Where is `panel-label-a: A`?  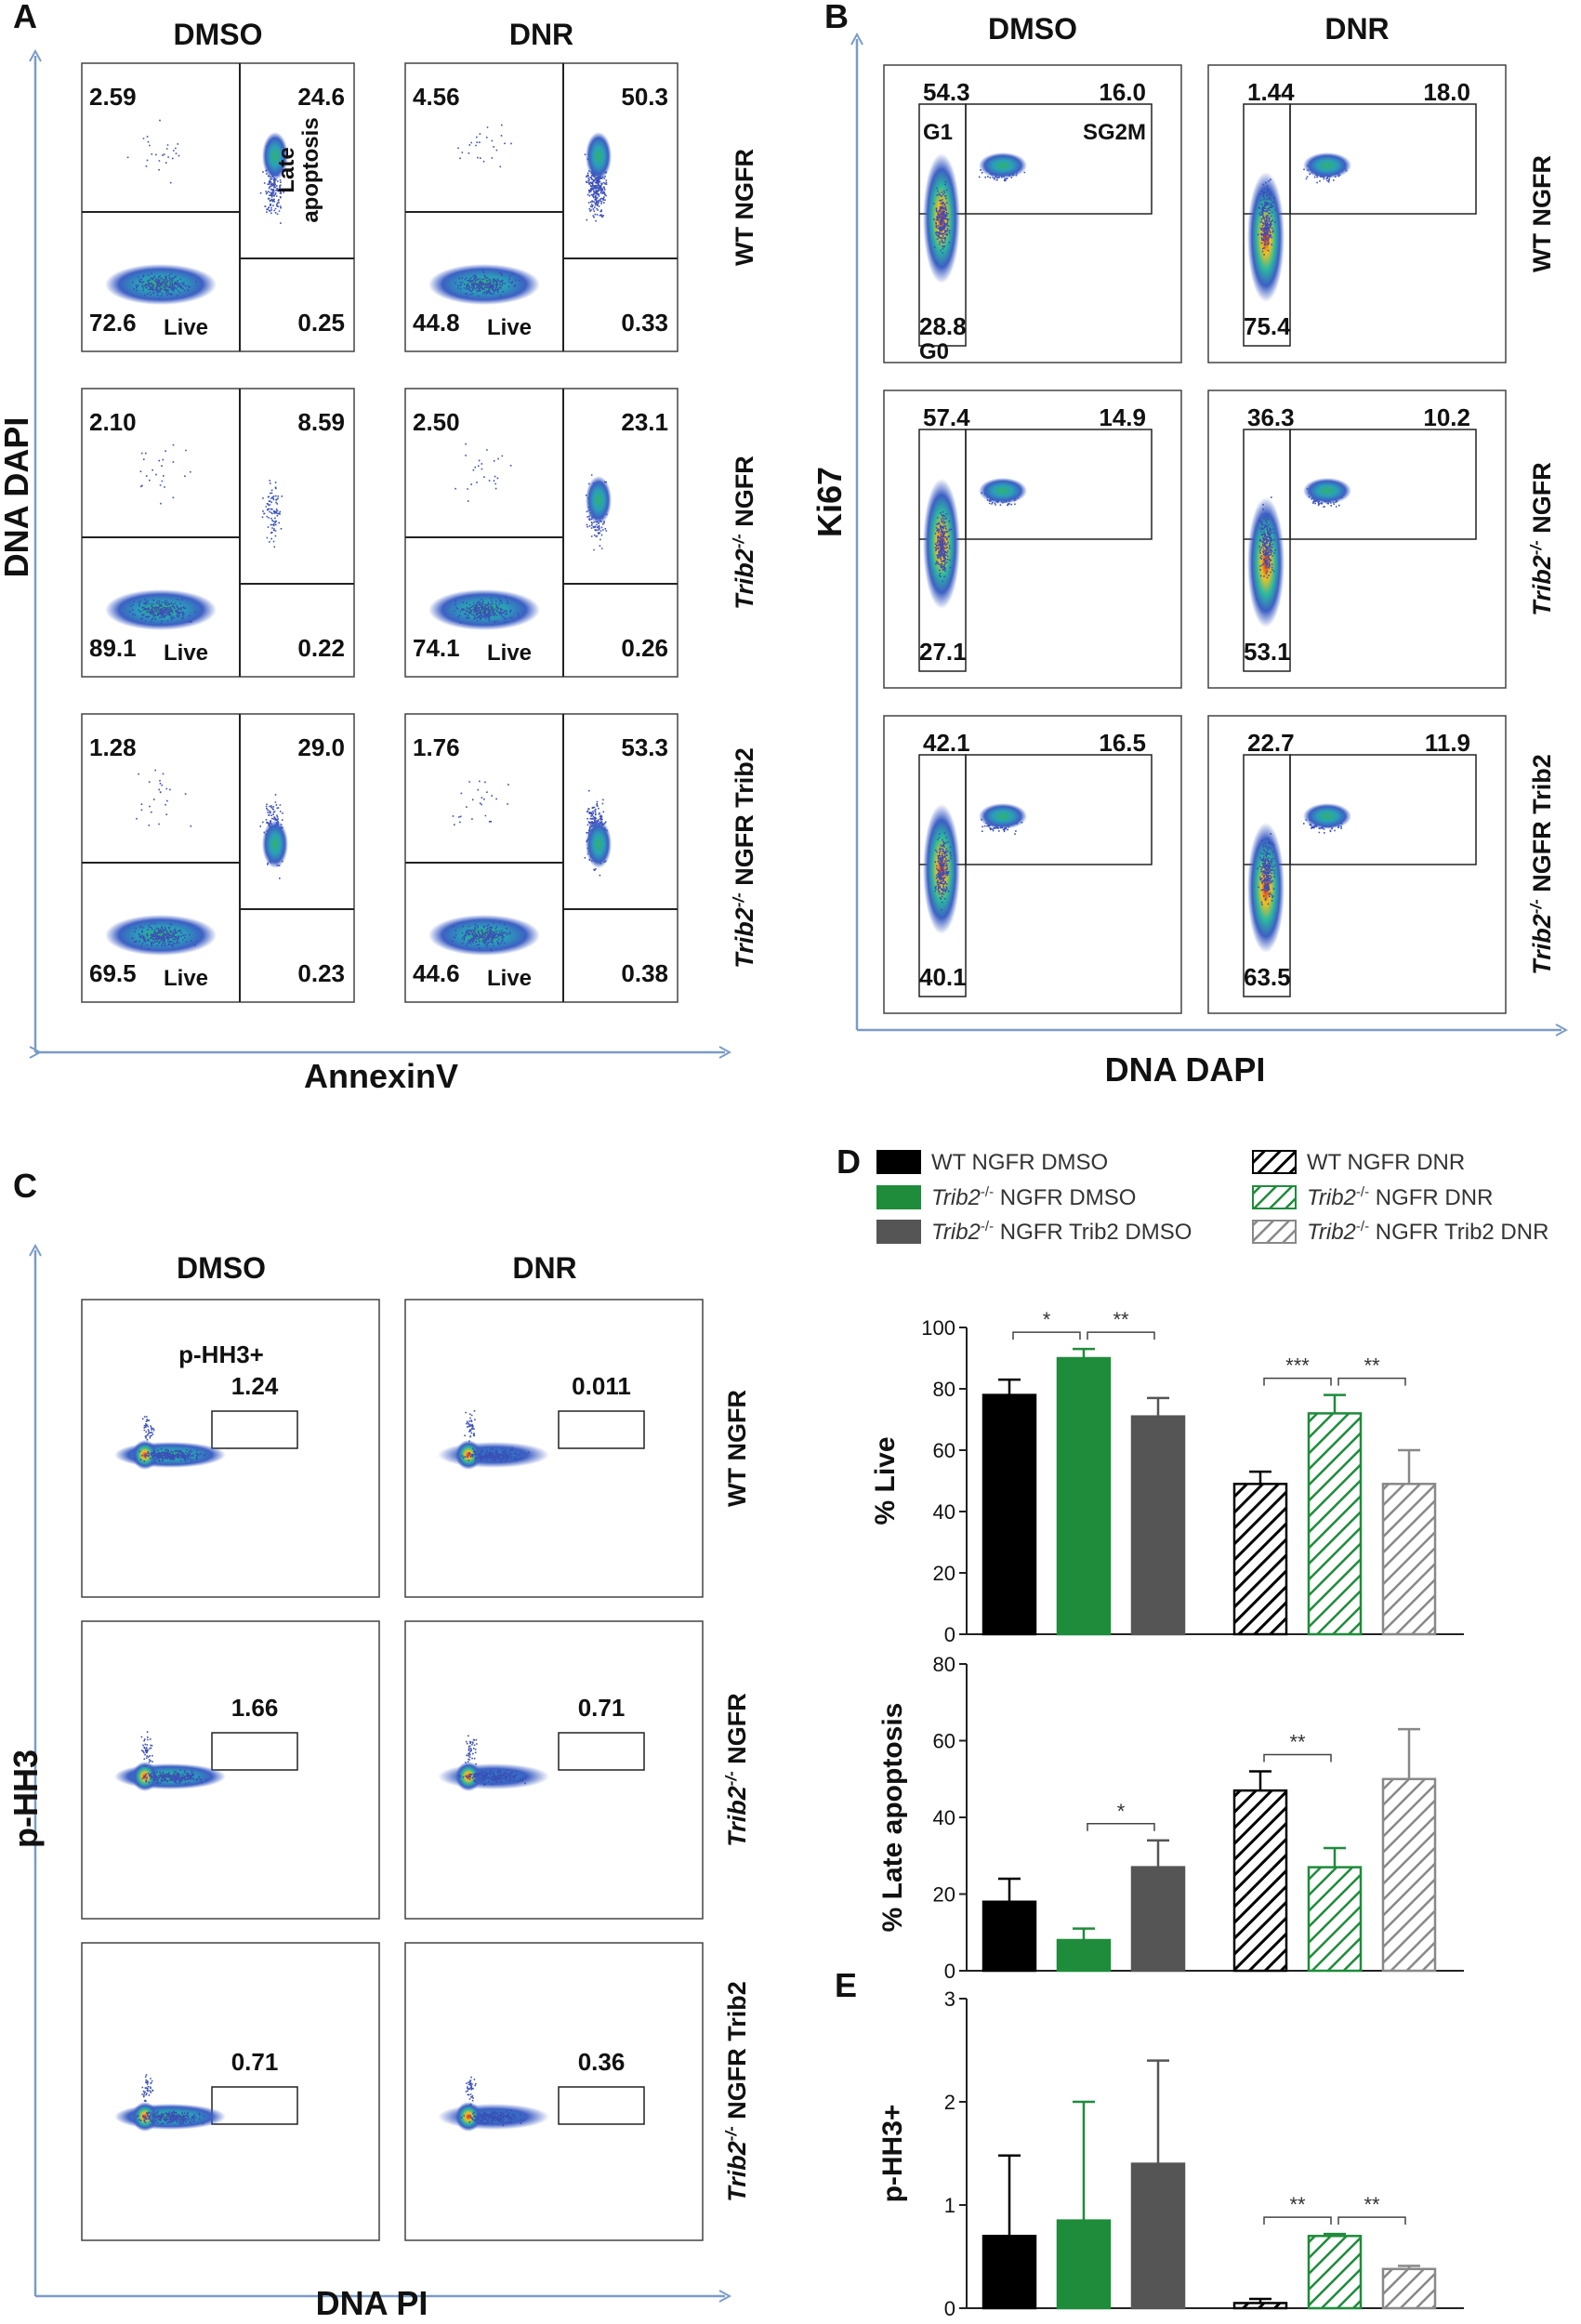
panel-label-a: A is located at coordinates (25, 17).